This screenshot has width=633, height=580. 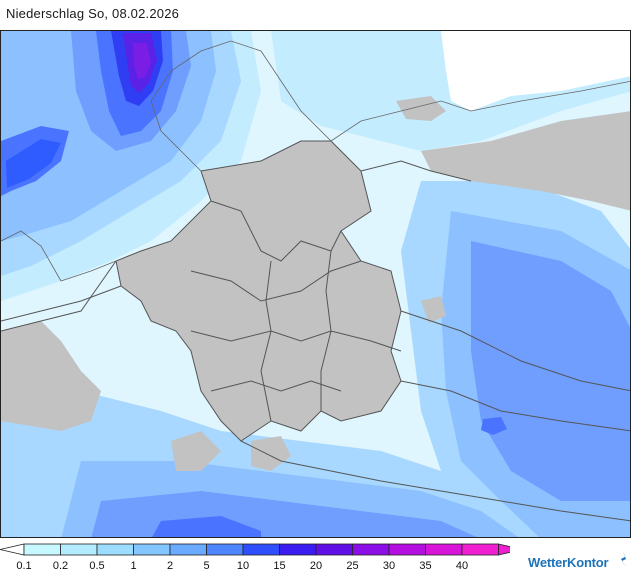 I want to click on legend-tick-label: 5, so click(x=206, y=566).